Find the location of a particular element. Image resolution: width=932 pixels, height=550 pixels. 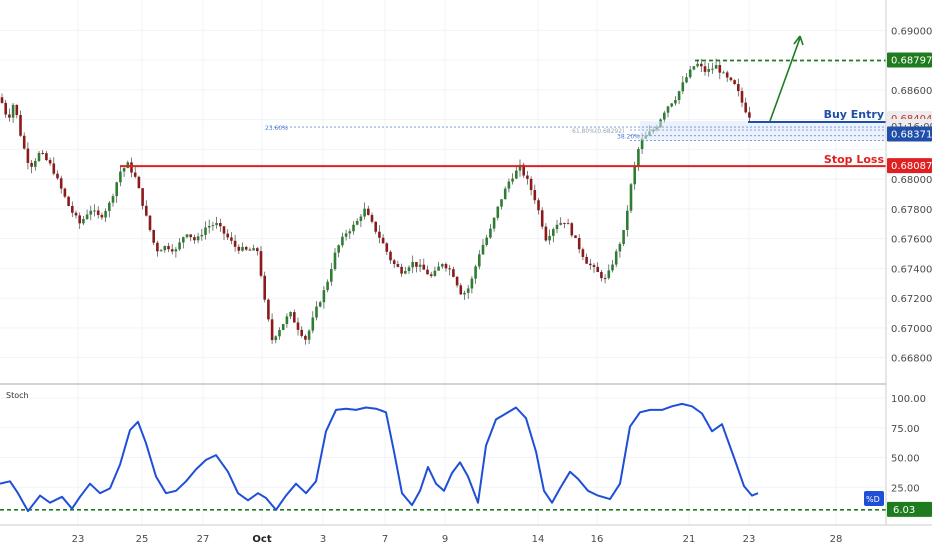

price-tick-label: 0.66800 is located at coordinates (911, 359).